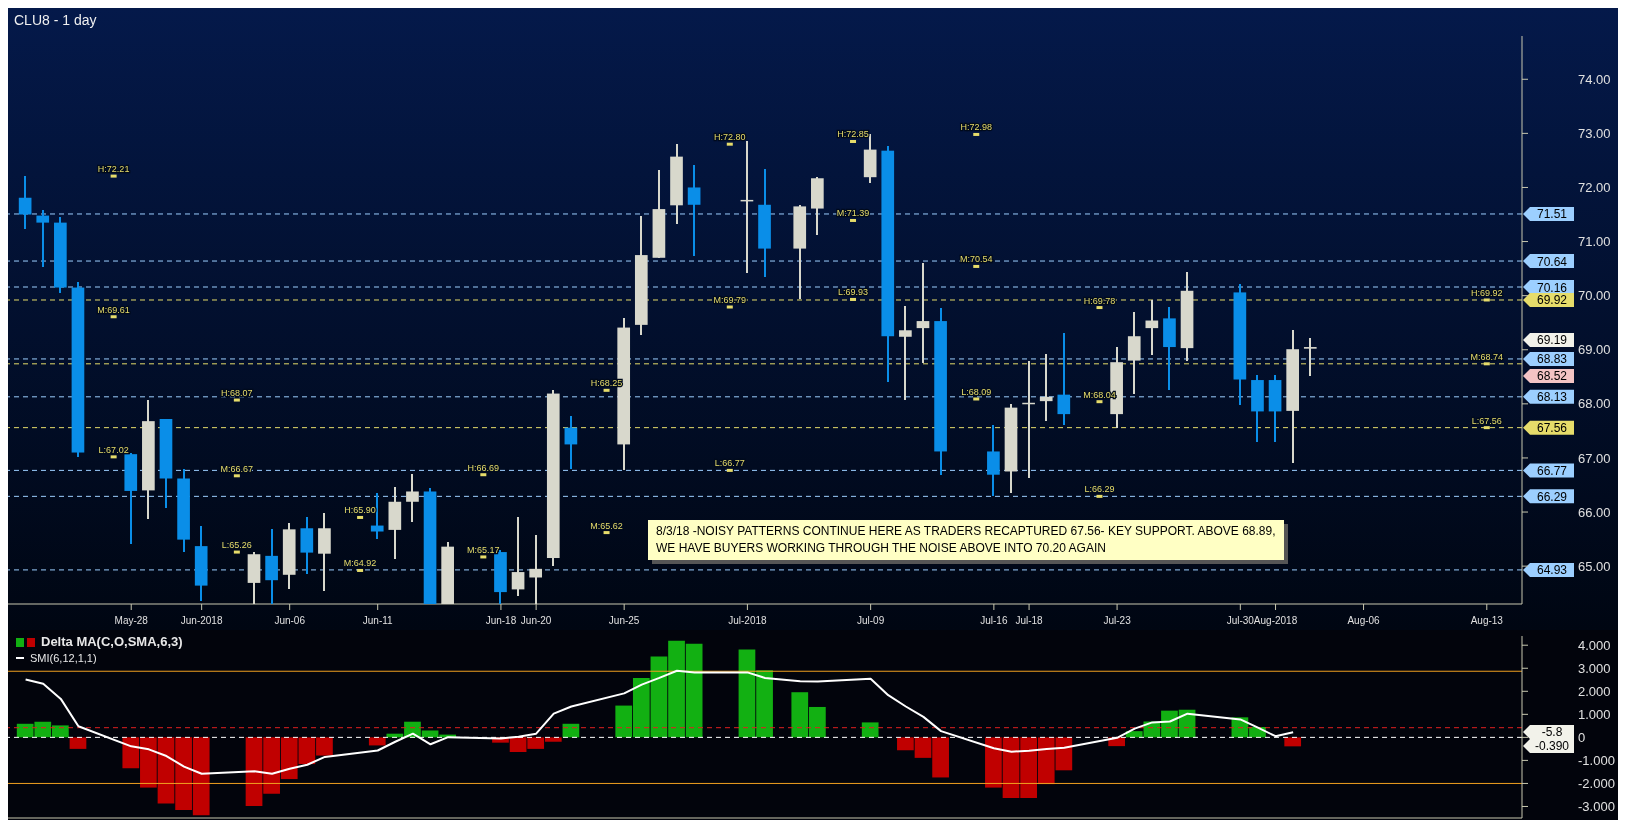 Image resolution: width=1628 pixels, height=833 pixels. I want to click on ref-line-label: 66.29, so click(1552, 496).